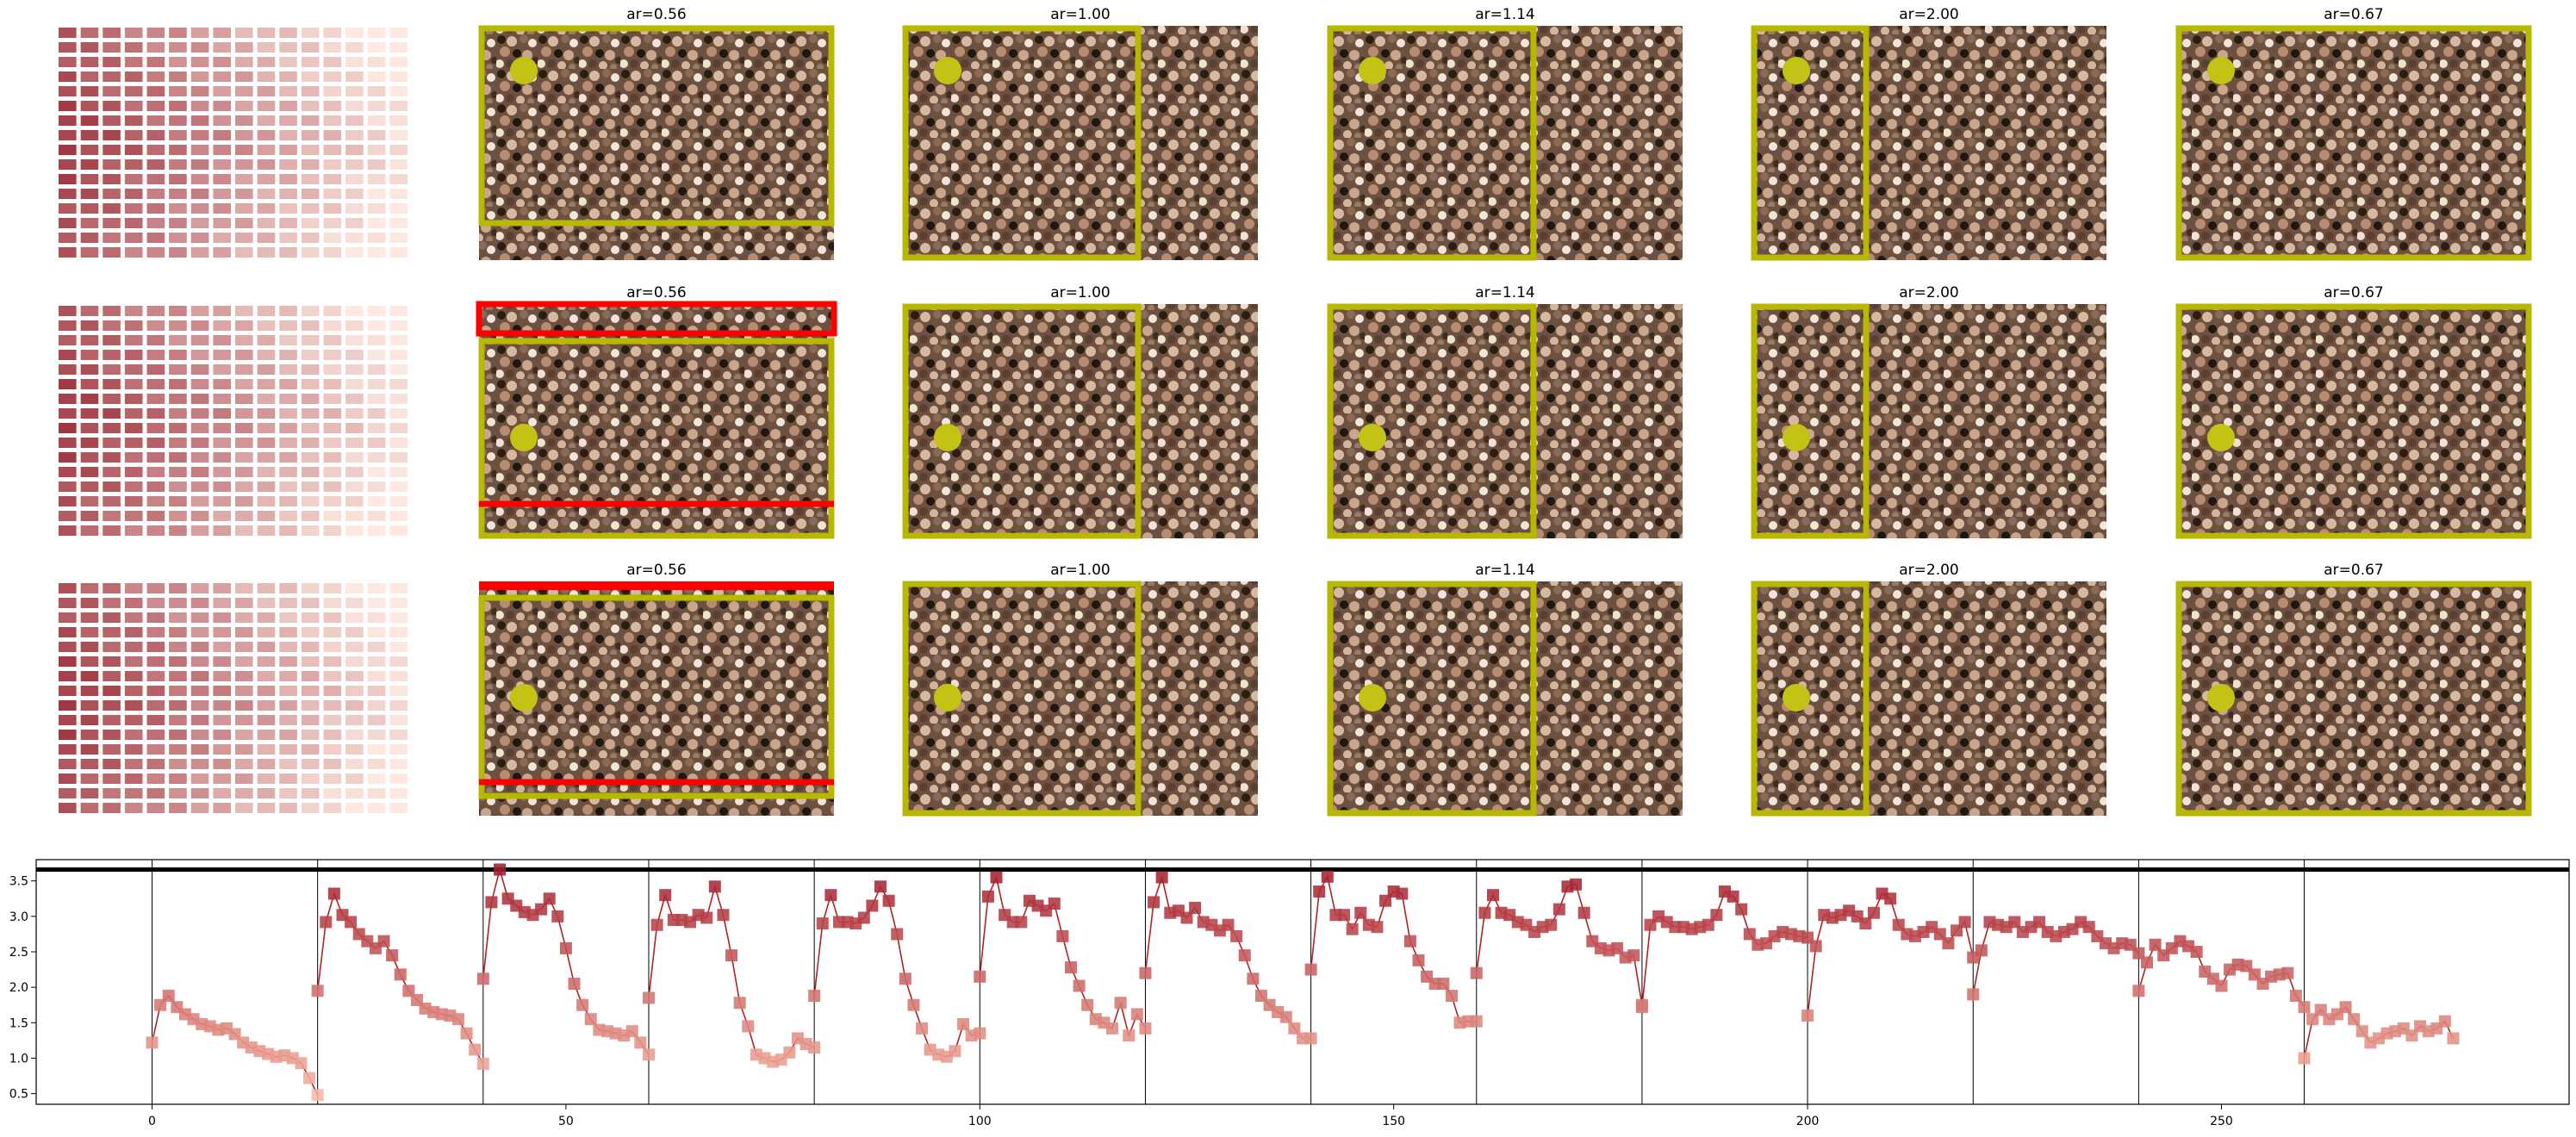 The width and height of the screenshot is (2576, 1137). Describe the element at coordinates (2354, 570) in the screenshot. I see `panel-title: ar=0.67` at that location.